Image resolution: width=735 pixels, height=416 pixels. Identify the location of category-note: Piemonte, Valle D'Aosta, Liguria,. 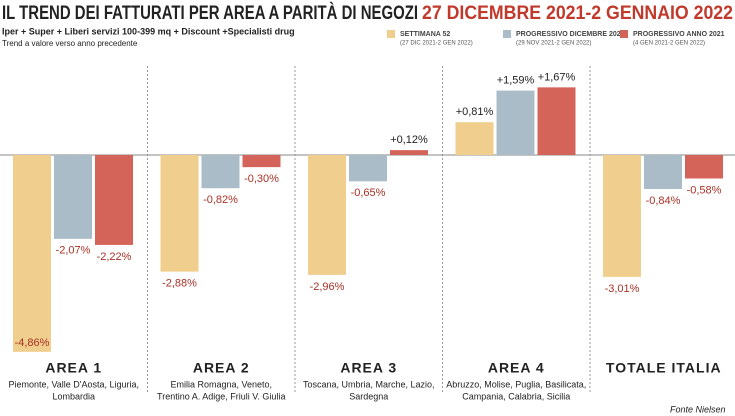
(73, 384).